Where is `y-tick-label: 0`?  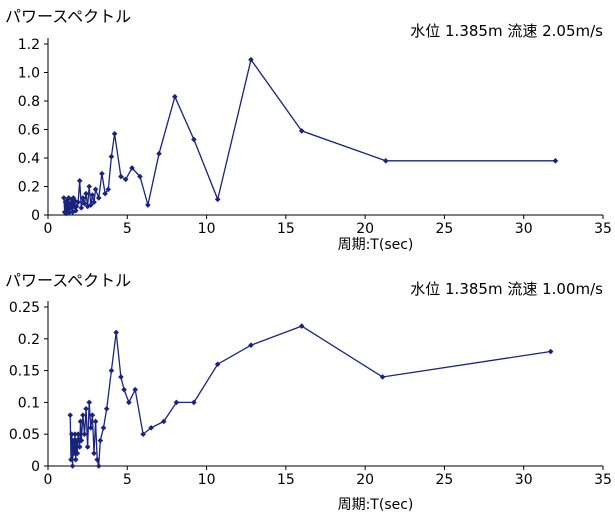
y-tick-label: 0 is located at coordinates (35, 467).